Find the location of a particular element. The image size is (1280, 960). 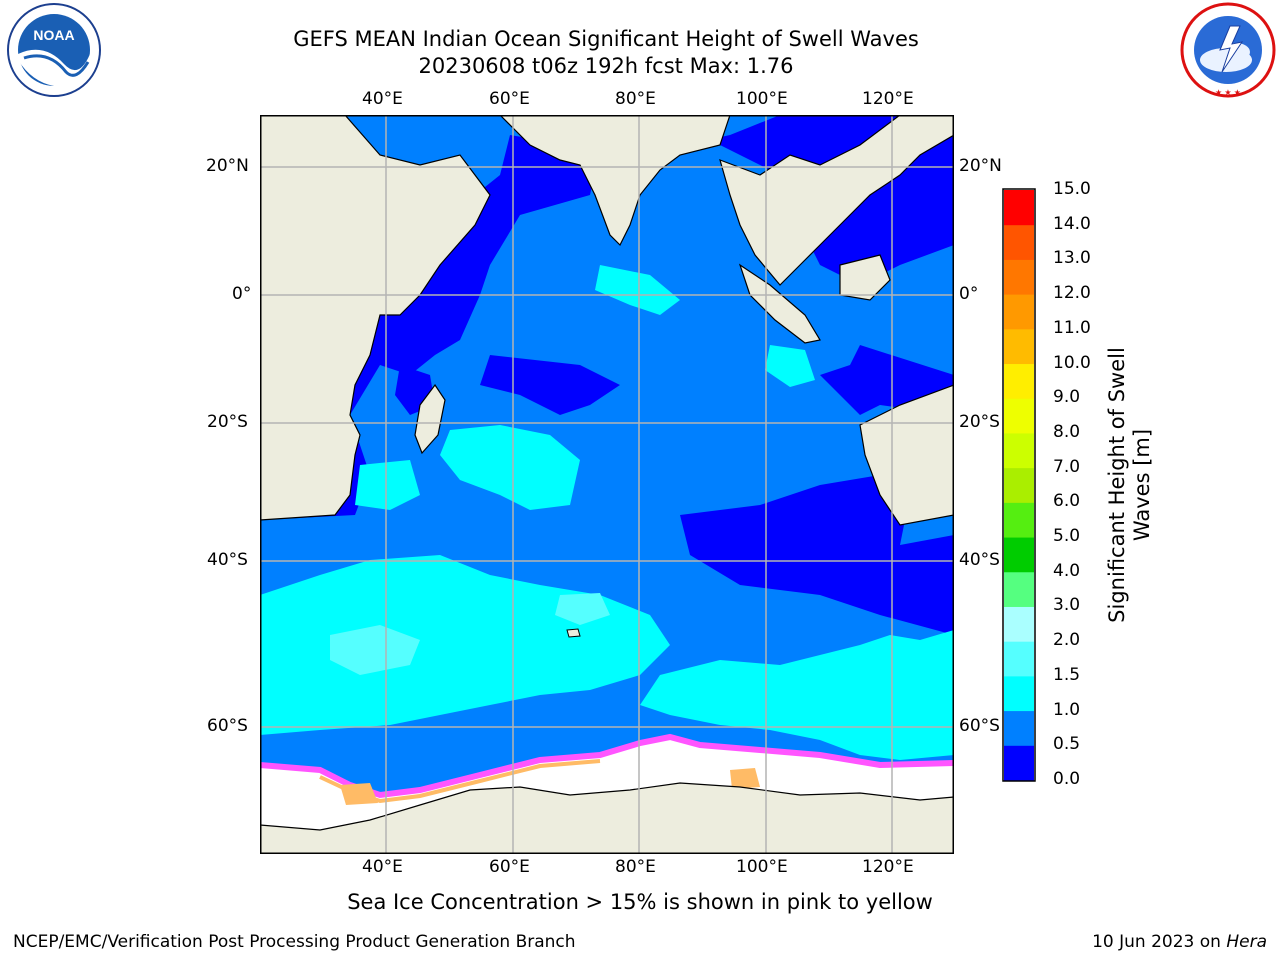

colorbar-label-line1: Significant Height of Swell is located at coordinates (1117, 485).